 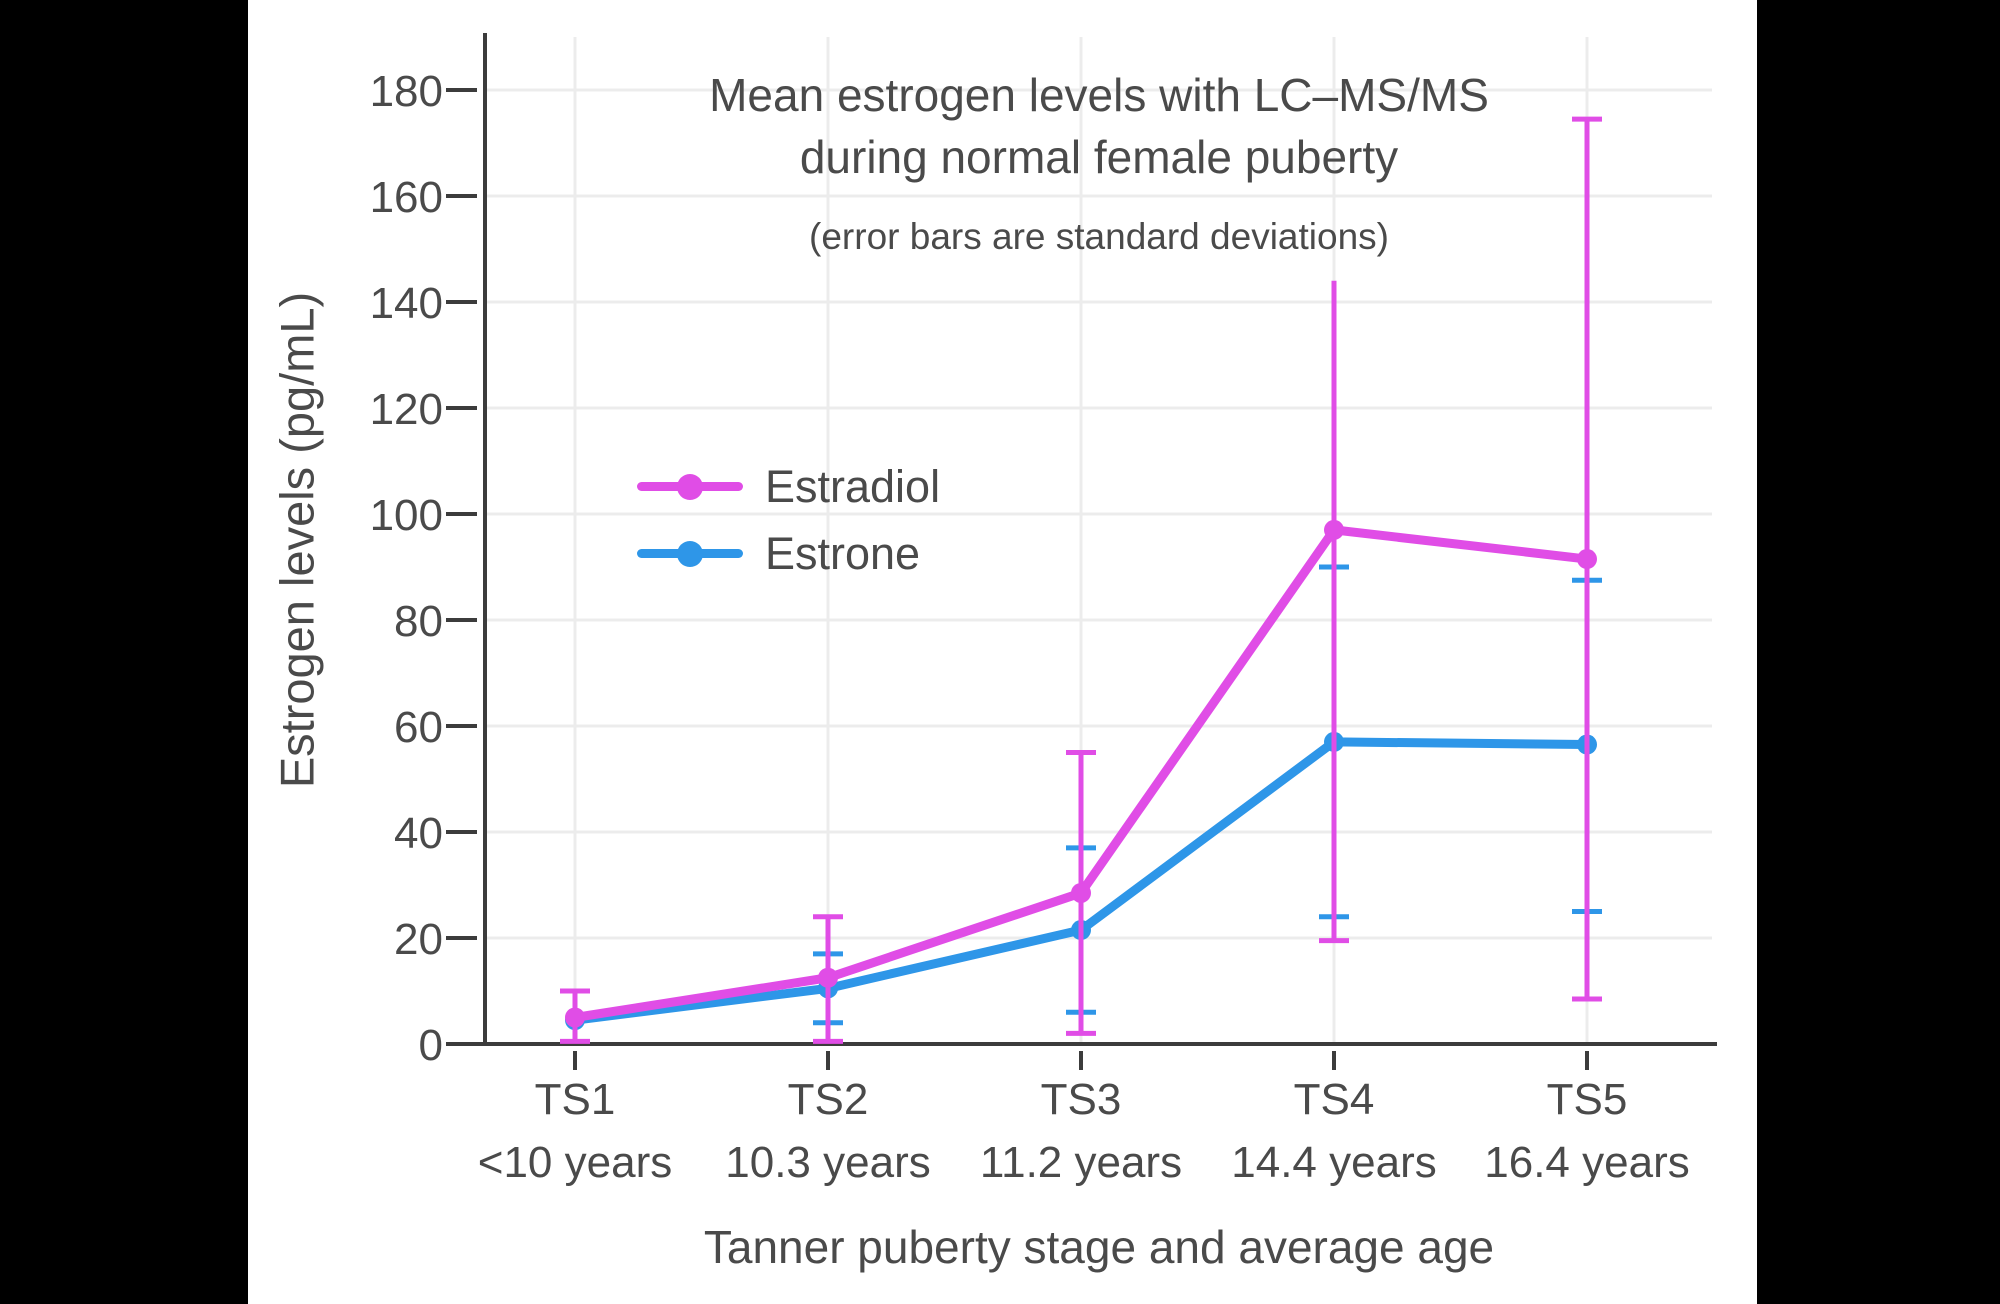 What do you see at coordinates (297, 540) in the screenshot?
I see `y-axis-title: Estrogen levels (pg/mL)` at bounding box center [297, 540].